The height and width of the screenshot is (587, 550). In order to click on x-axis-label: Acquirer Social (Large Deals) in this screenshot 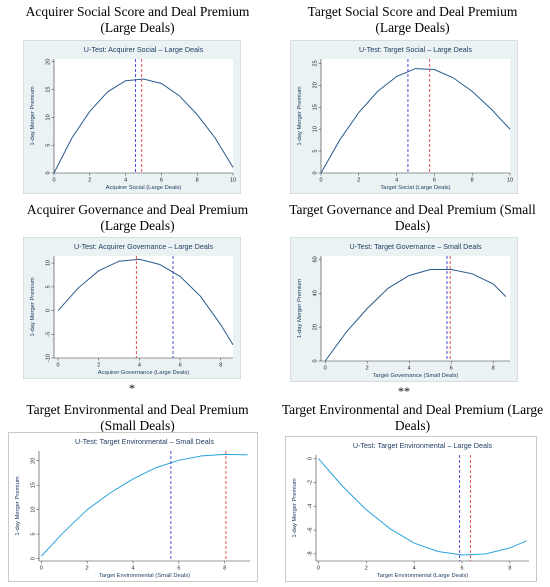, I will do `click(144, 188)`.